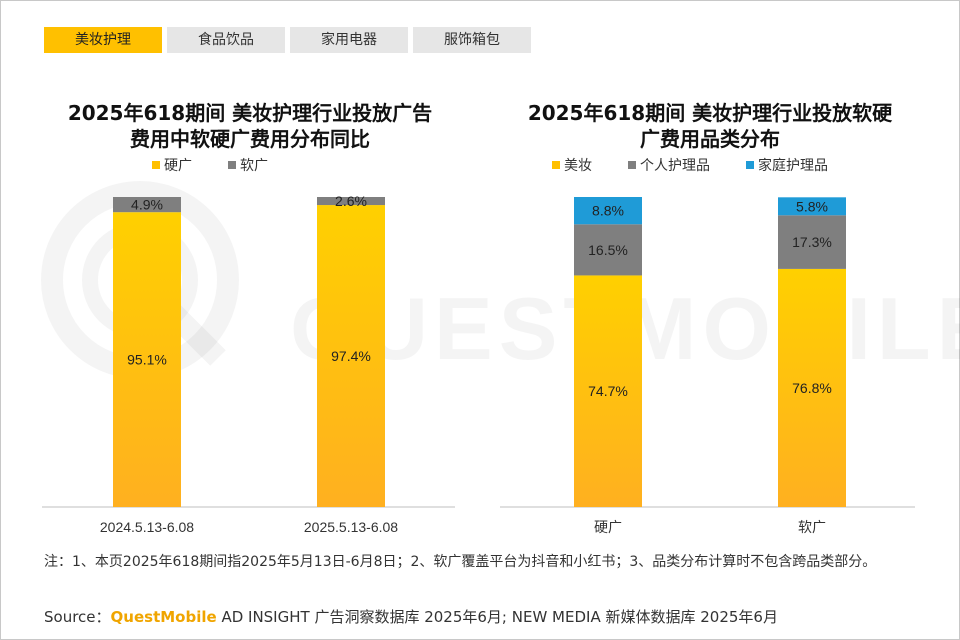  I want to click on source-brand: QuestMobile, so click(163, 617).